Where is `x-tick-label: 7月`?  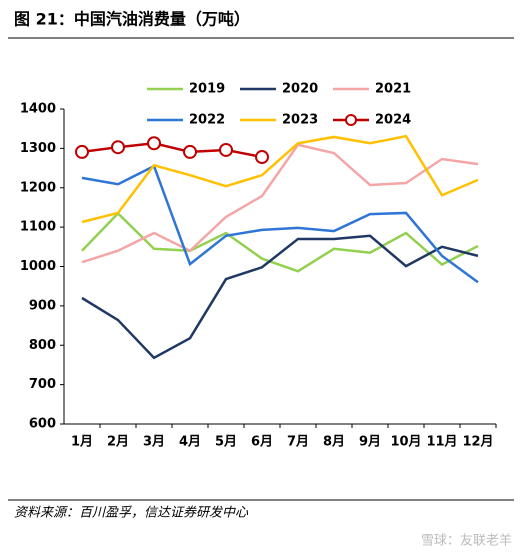 x-tick-label: 7月 is located at coordinates (298, 442).